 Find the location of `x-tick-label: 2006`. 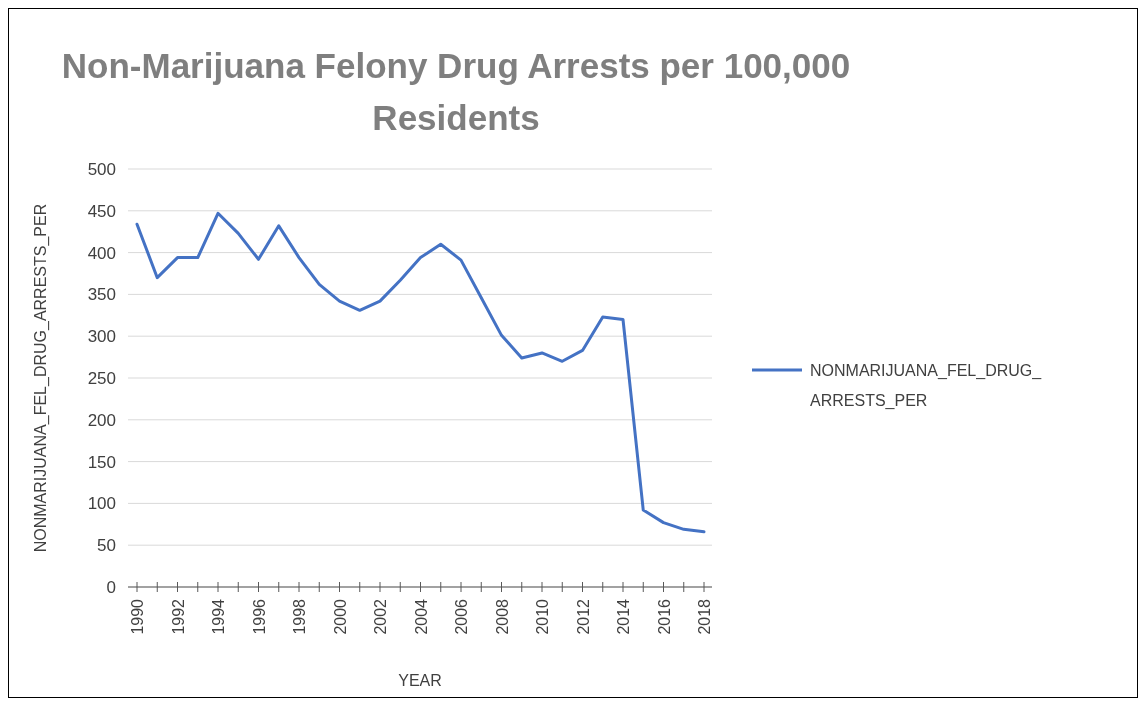

x-tick-label: 2006 is located at coordinates (461, 616).